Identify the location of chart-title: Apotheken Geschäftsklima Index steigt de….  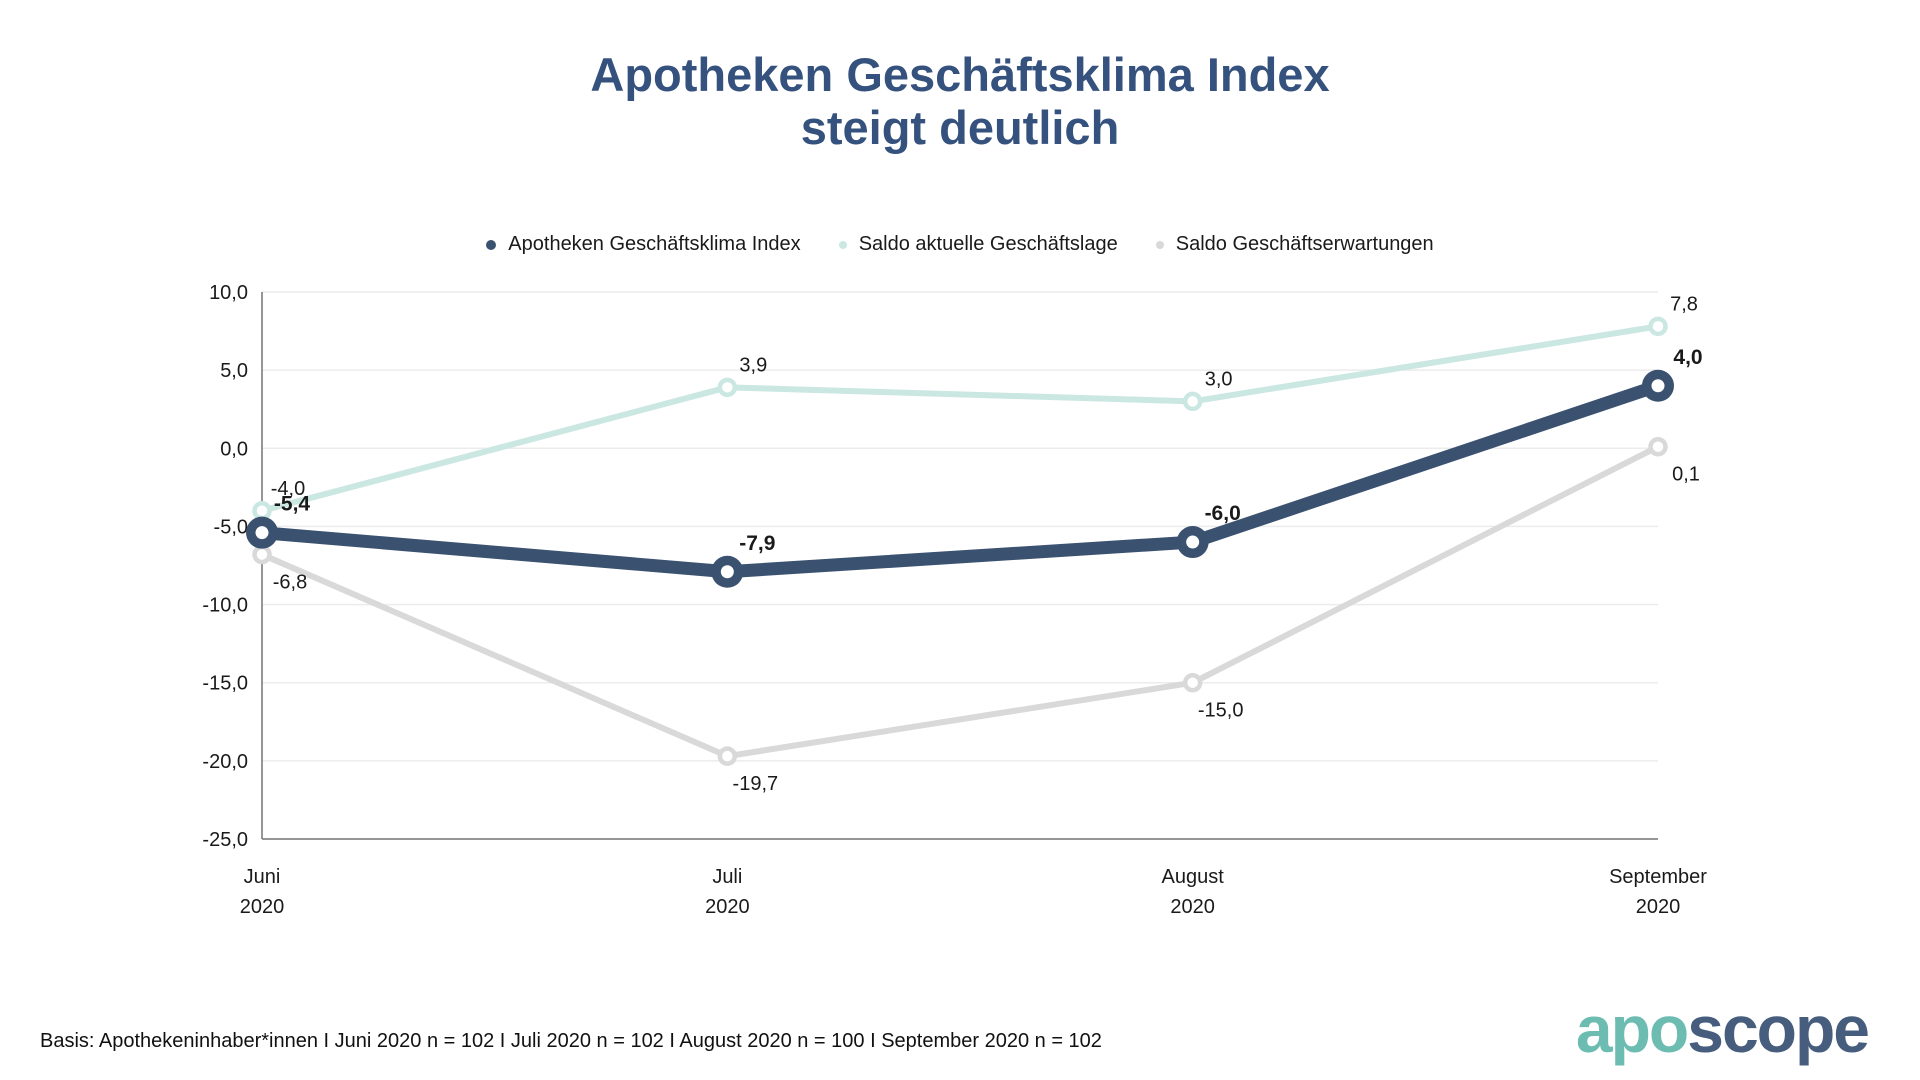
(960, 101).